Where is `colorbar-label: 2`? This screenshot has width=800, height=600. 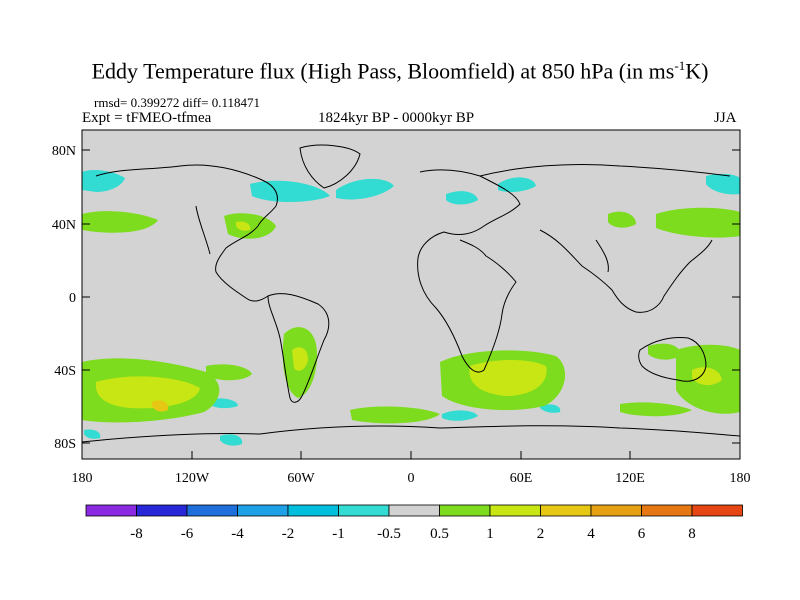
colorbar-label: 2 is located at coordinates (541, 534).